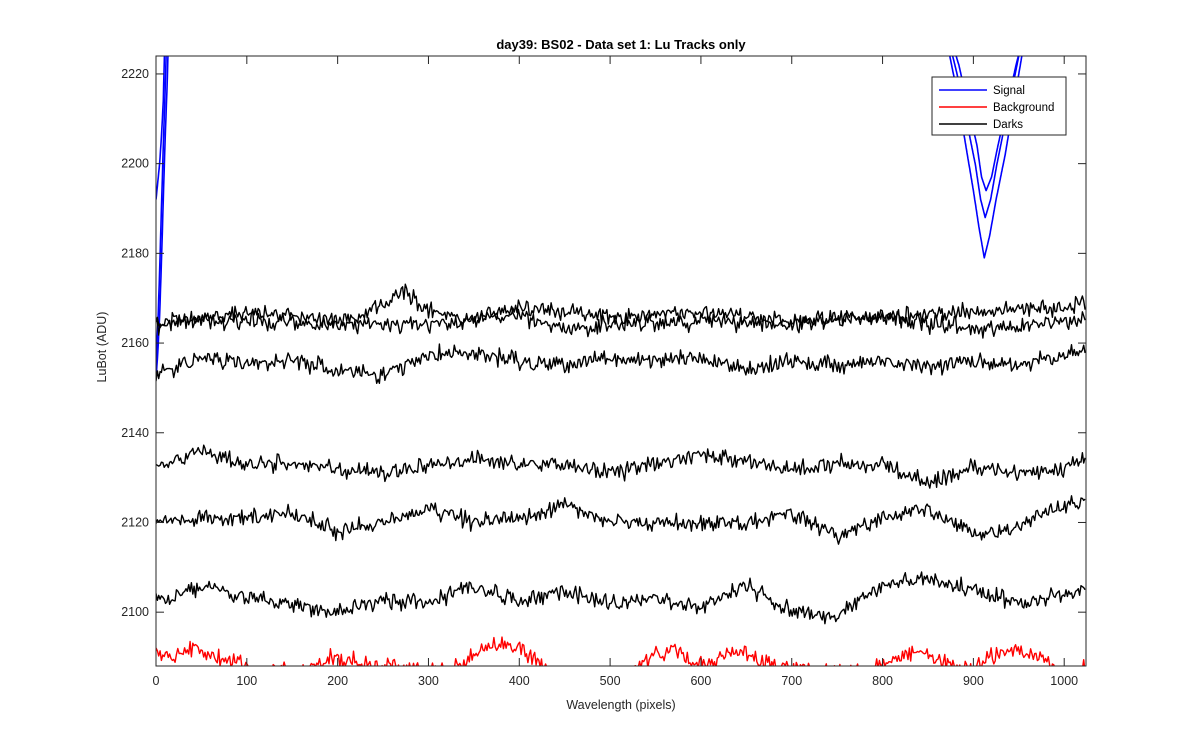  Describe the element at coordinates (135, 433) in the screenshot. I see `y-tick-label: 2140` at that location.